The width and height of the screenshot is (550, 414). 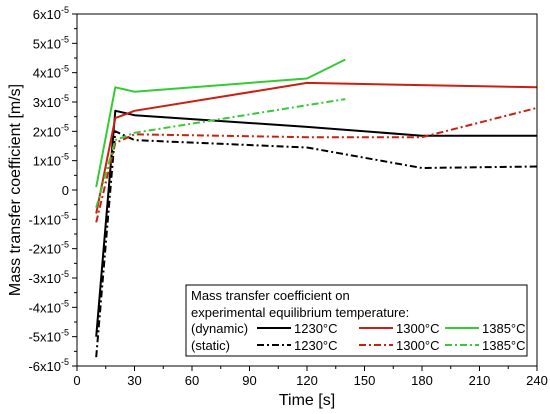 I want to click on x-tick-label: 180, so click(x=422, y=380).